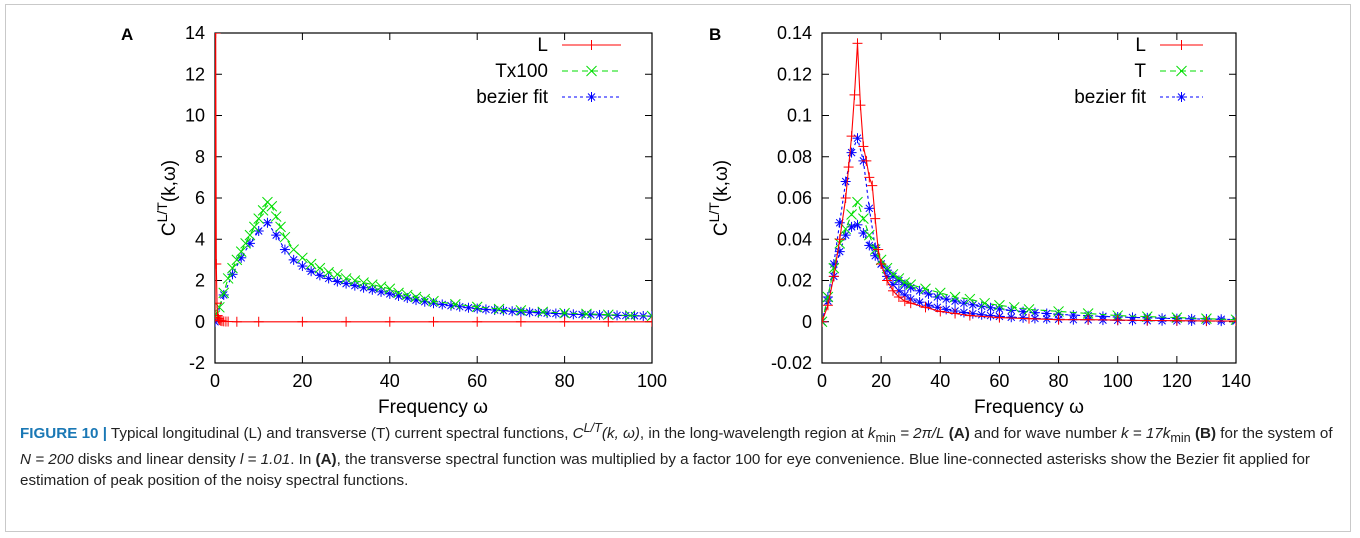 This screenshot has width=1360, height=538. I want to click on y-tick-label: 2, so click(200, 281).